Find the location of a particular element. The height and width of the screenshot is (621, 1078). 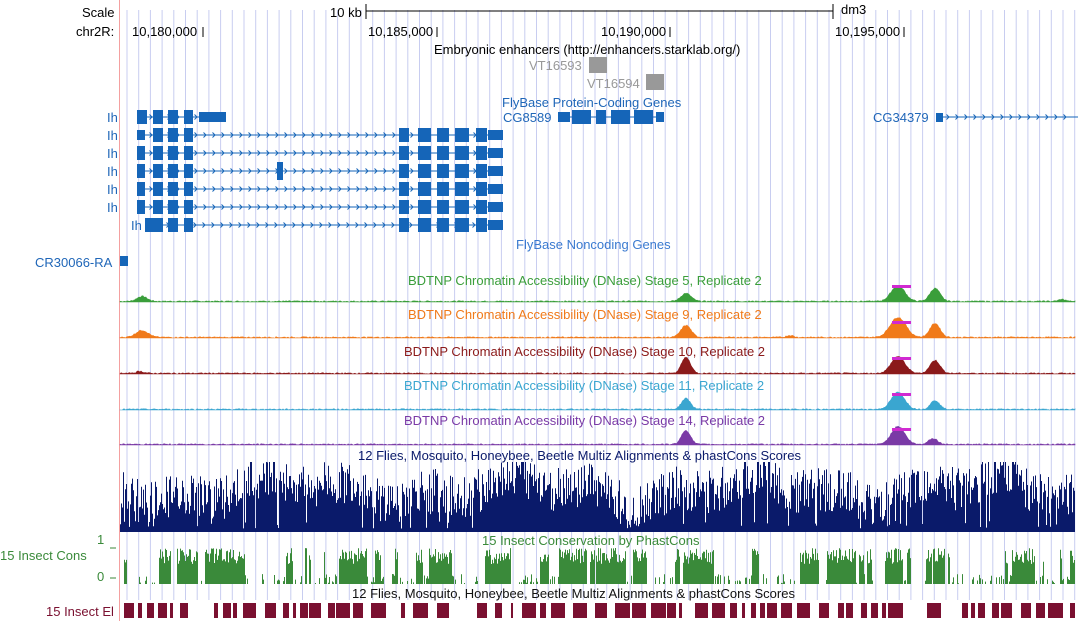

enhancer-label: VT16594 is located at coordinates (613, 83).